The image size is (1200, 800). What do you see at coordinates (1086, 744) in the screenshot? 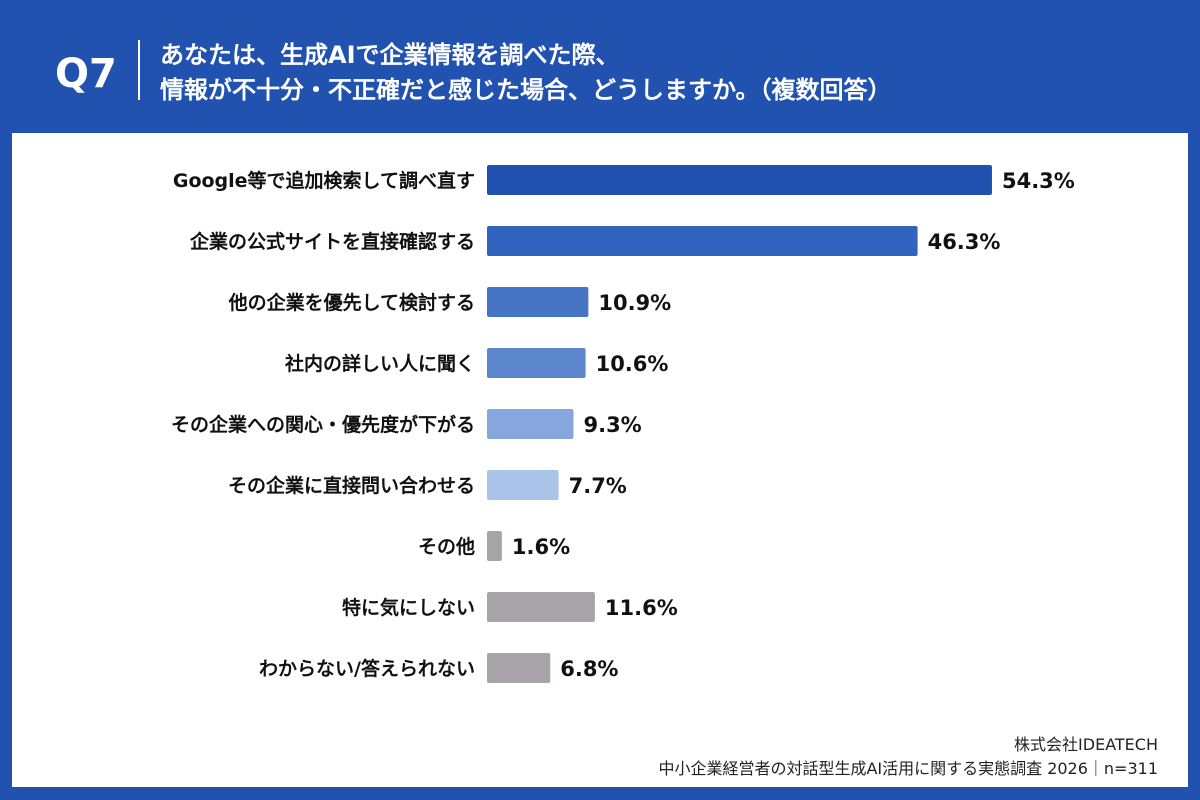
I see `company-name: 株式会社IDEATECH` at bounding box center [1086, 744].